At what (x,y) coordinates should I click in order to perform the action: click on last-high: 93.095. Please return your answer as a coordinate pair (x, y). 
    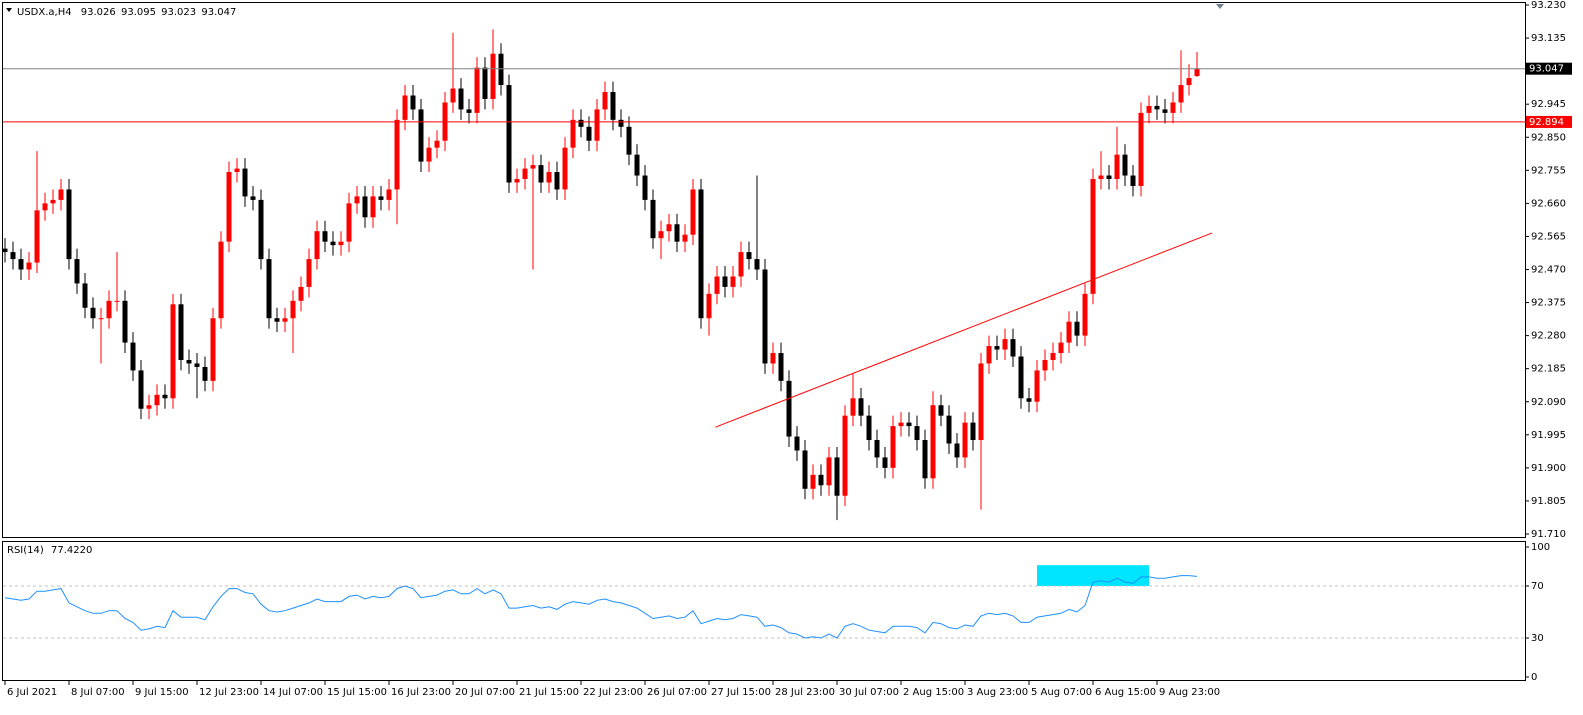
    Looking at the image, I should click on (138, 12).